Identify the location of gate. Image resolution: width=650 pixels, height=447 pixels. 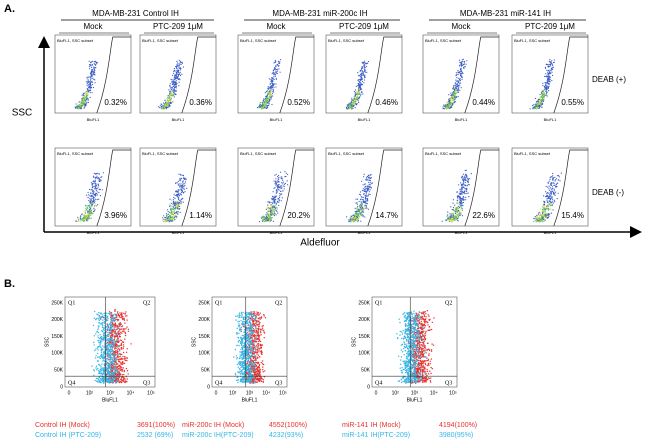
(198, 75).